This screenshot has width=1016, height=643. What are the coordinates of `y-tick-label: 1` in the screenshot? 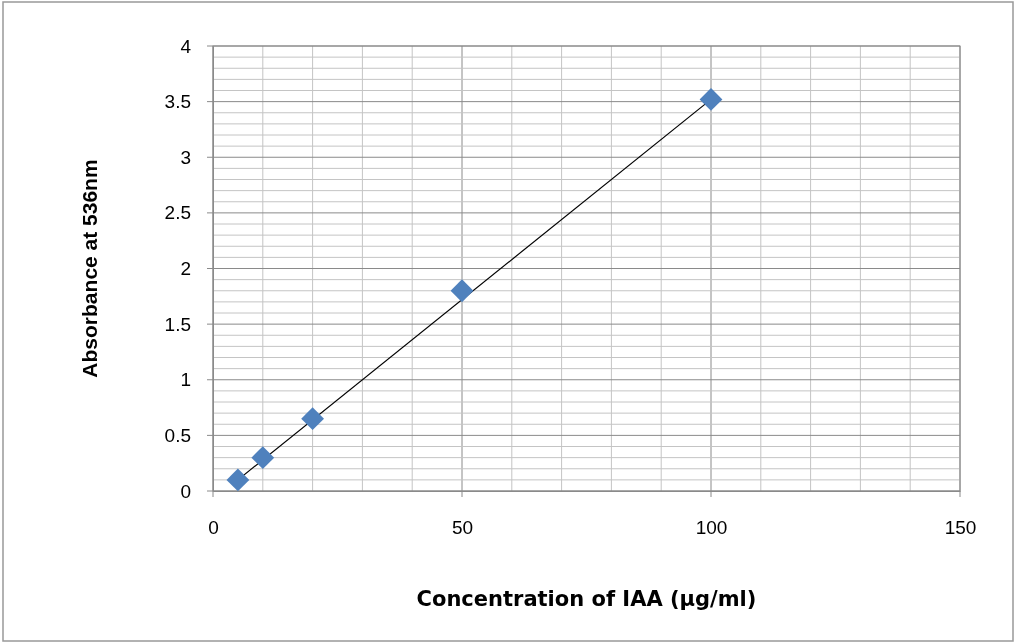 It's located at (185, 380).